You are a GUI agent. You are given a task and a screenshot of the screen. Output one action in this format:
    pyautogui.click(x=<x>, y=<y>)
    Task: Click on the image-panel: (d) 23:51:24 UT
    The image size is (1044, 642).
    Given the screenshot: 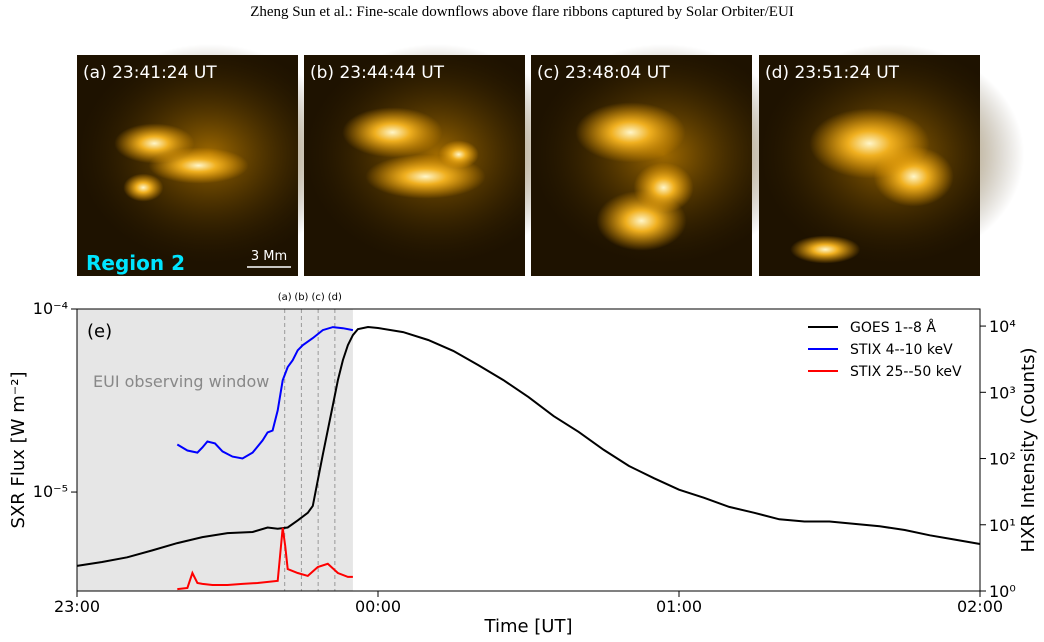 What is the action you would take?
    pyautogui.click(x=892, y=159)
    